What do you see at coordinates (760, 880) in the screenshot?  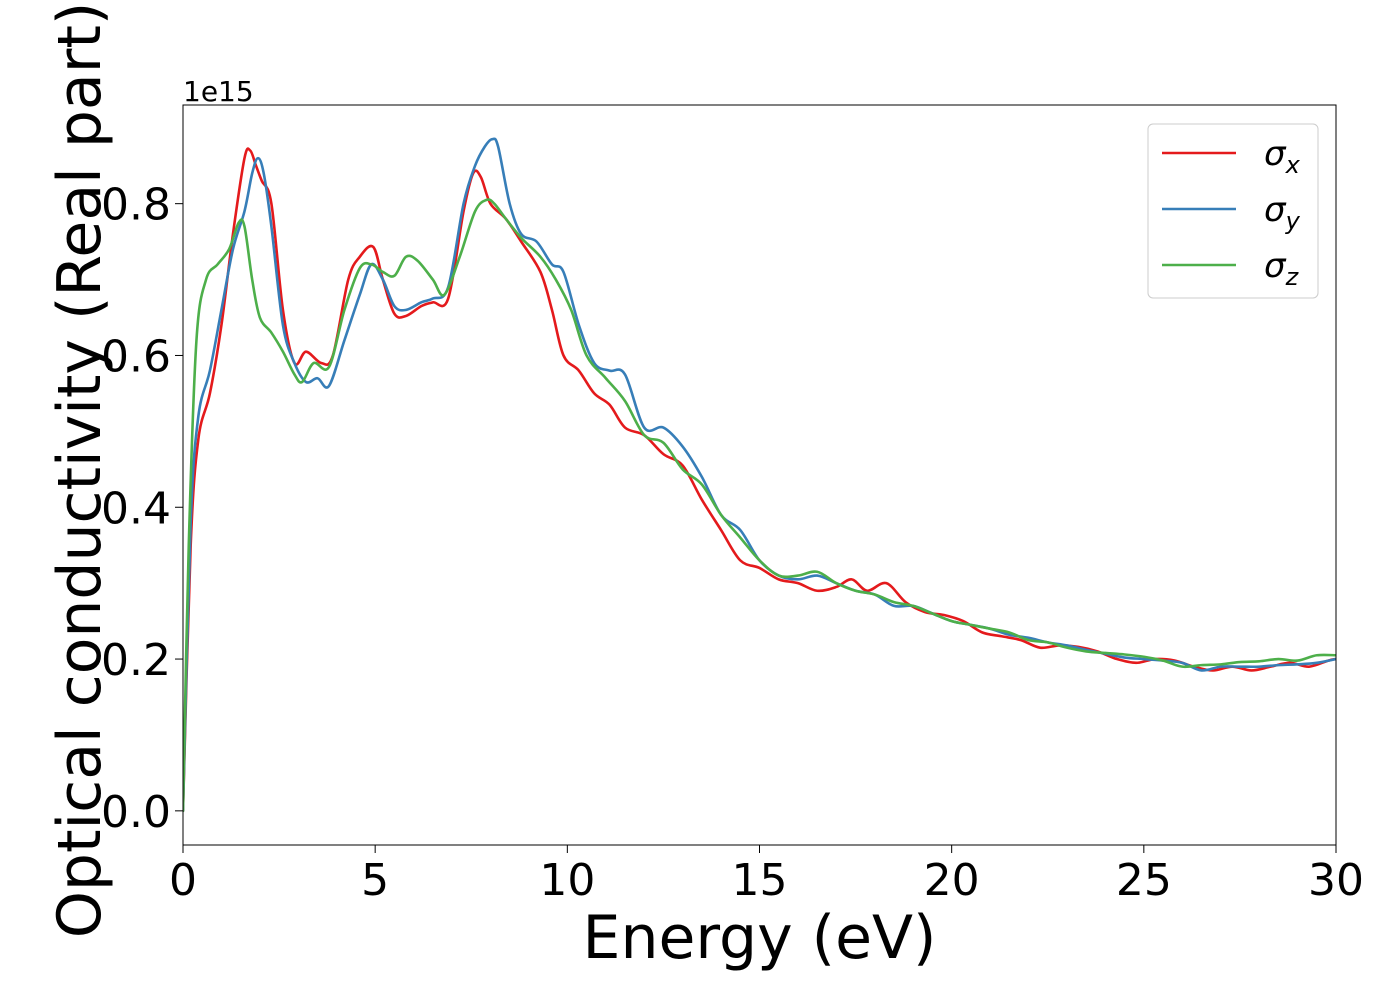 I see `x-tick-label: 15` at bounding box center [760, 880].